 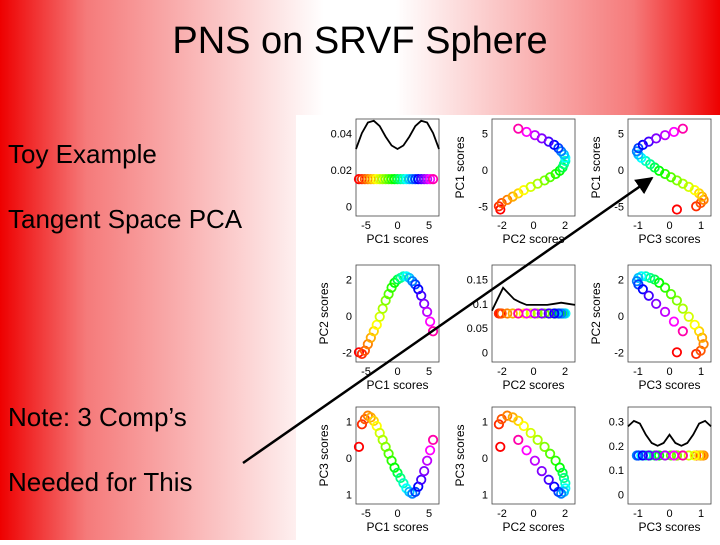 I want to click on panel-frame, so click(x=669, y=167).